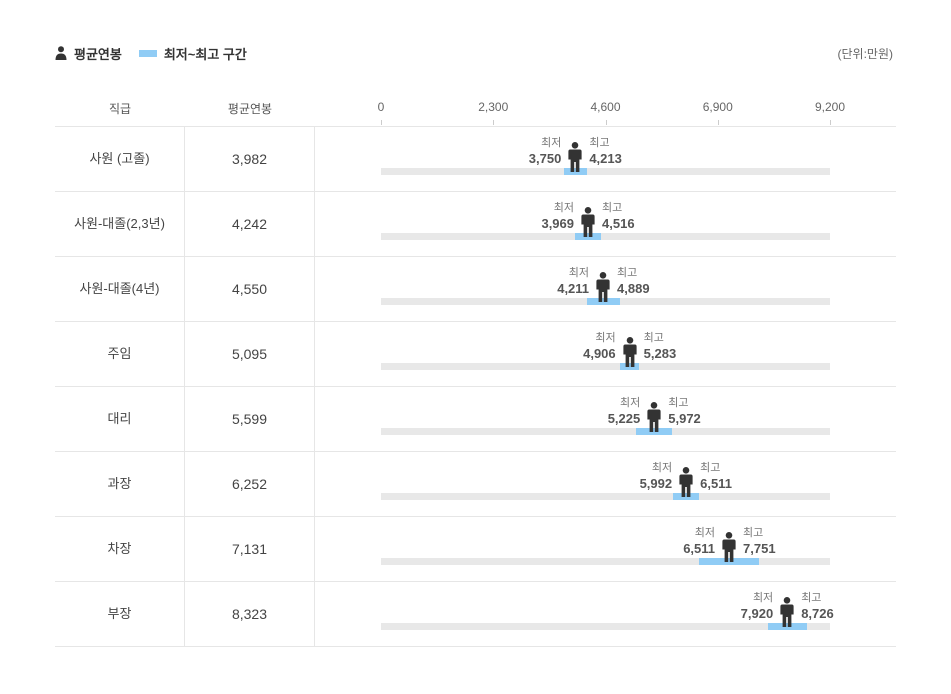  What do you see at coordinates (717, 107) in the screenshot?
I see `x-tick-label: 6,900` at bounding box center [717, 107].